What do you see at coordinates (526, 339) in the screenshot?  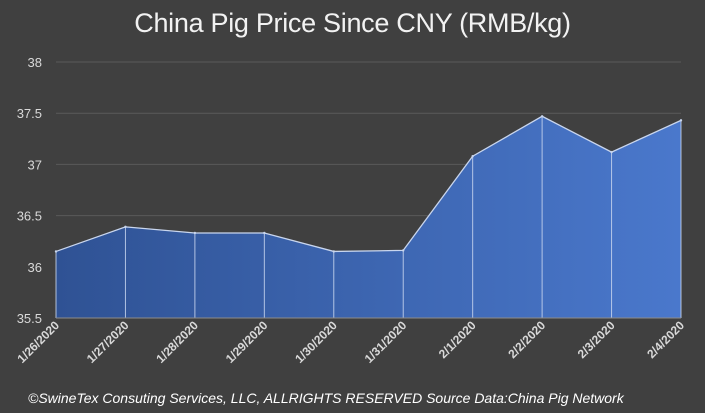 I see `x-tick-label: 2/2/2020` at bounding box center [526, 339].